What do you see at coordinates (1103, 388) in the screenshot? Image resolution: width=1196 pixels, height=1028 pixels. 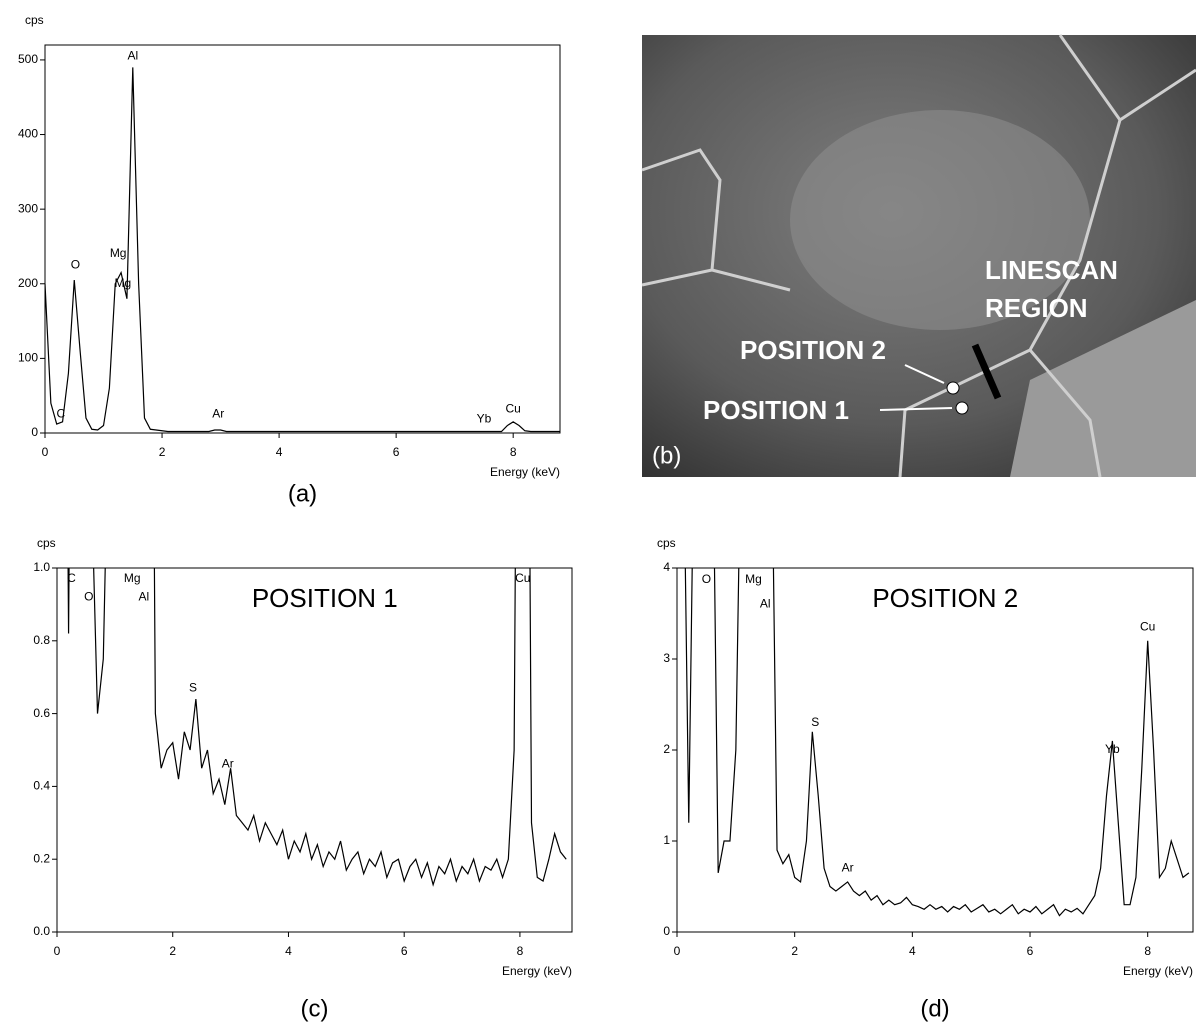 I see `grain` at bounding box center [1103, 388].